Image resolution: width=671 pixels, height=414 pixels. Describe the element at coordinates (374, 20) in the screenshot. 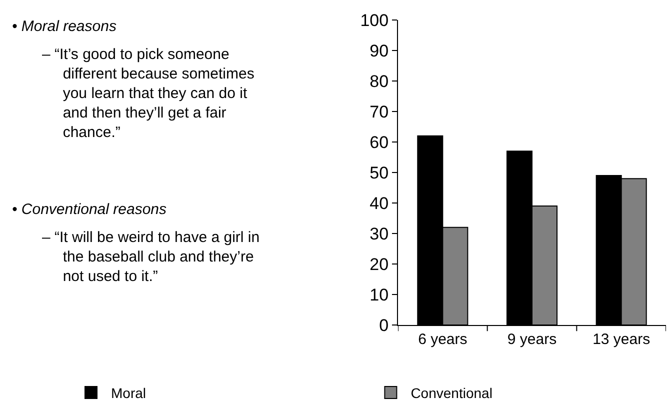

I see `y-tick-label: 100` at that location.